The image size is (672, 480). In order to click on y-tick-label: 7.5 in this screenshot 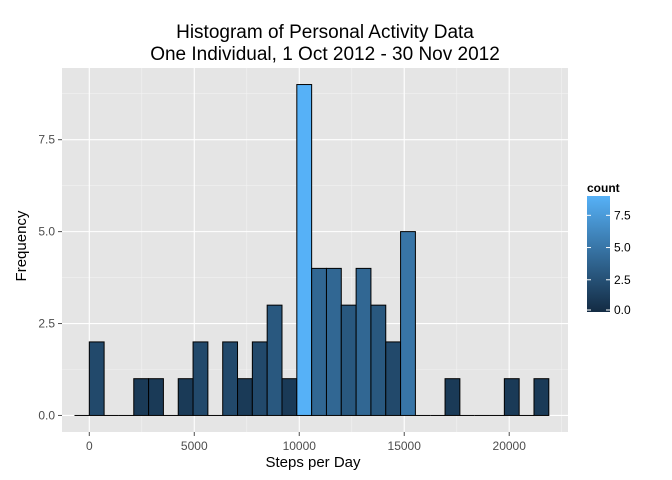, I will do `click(46, 140)`.